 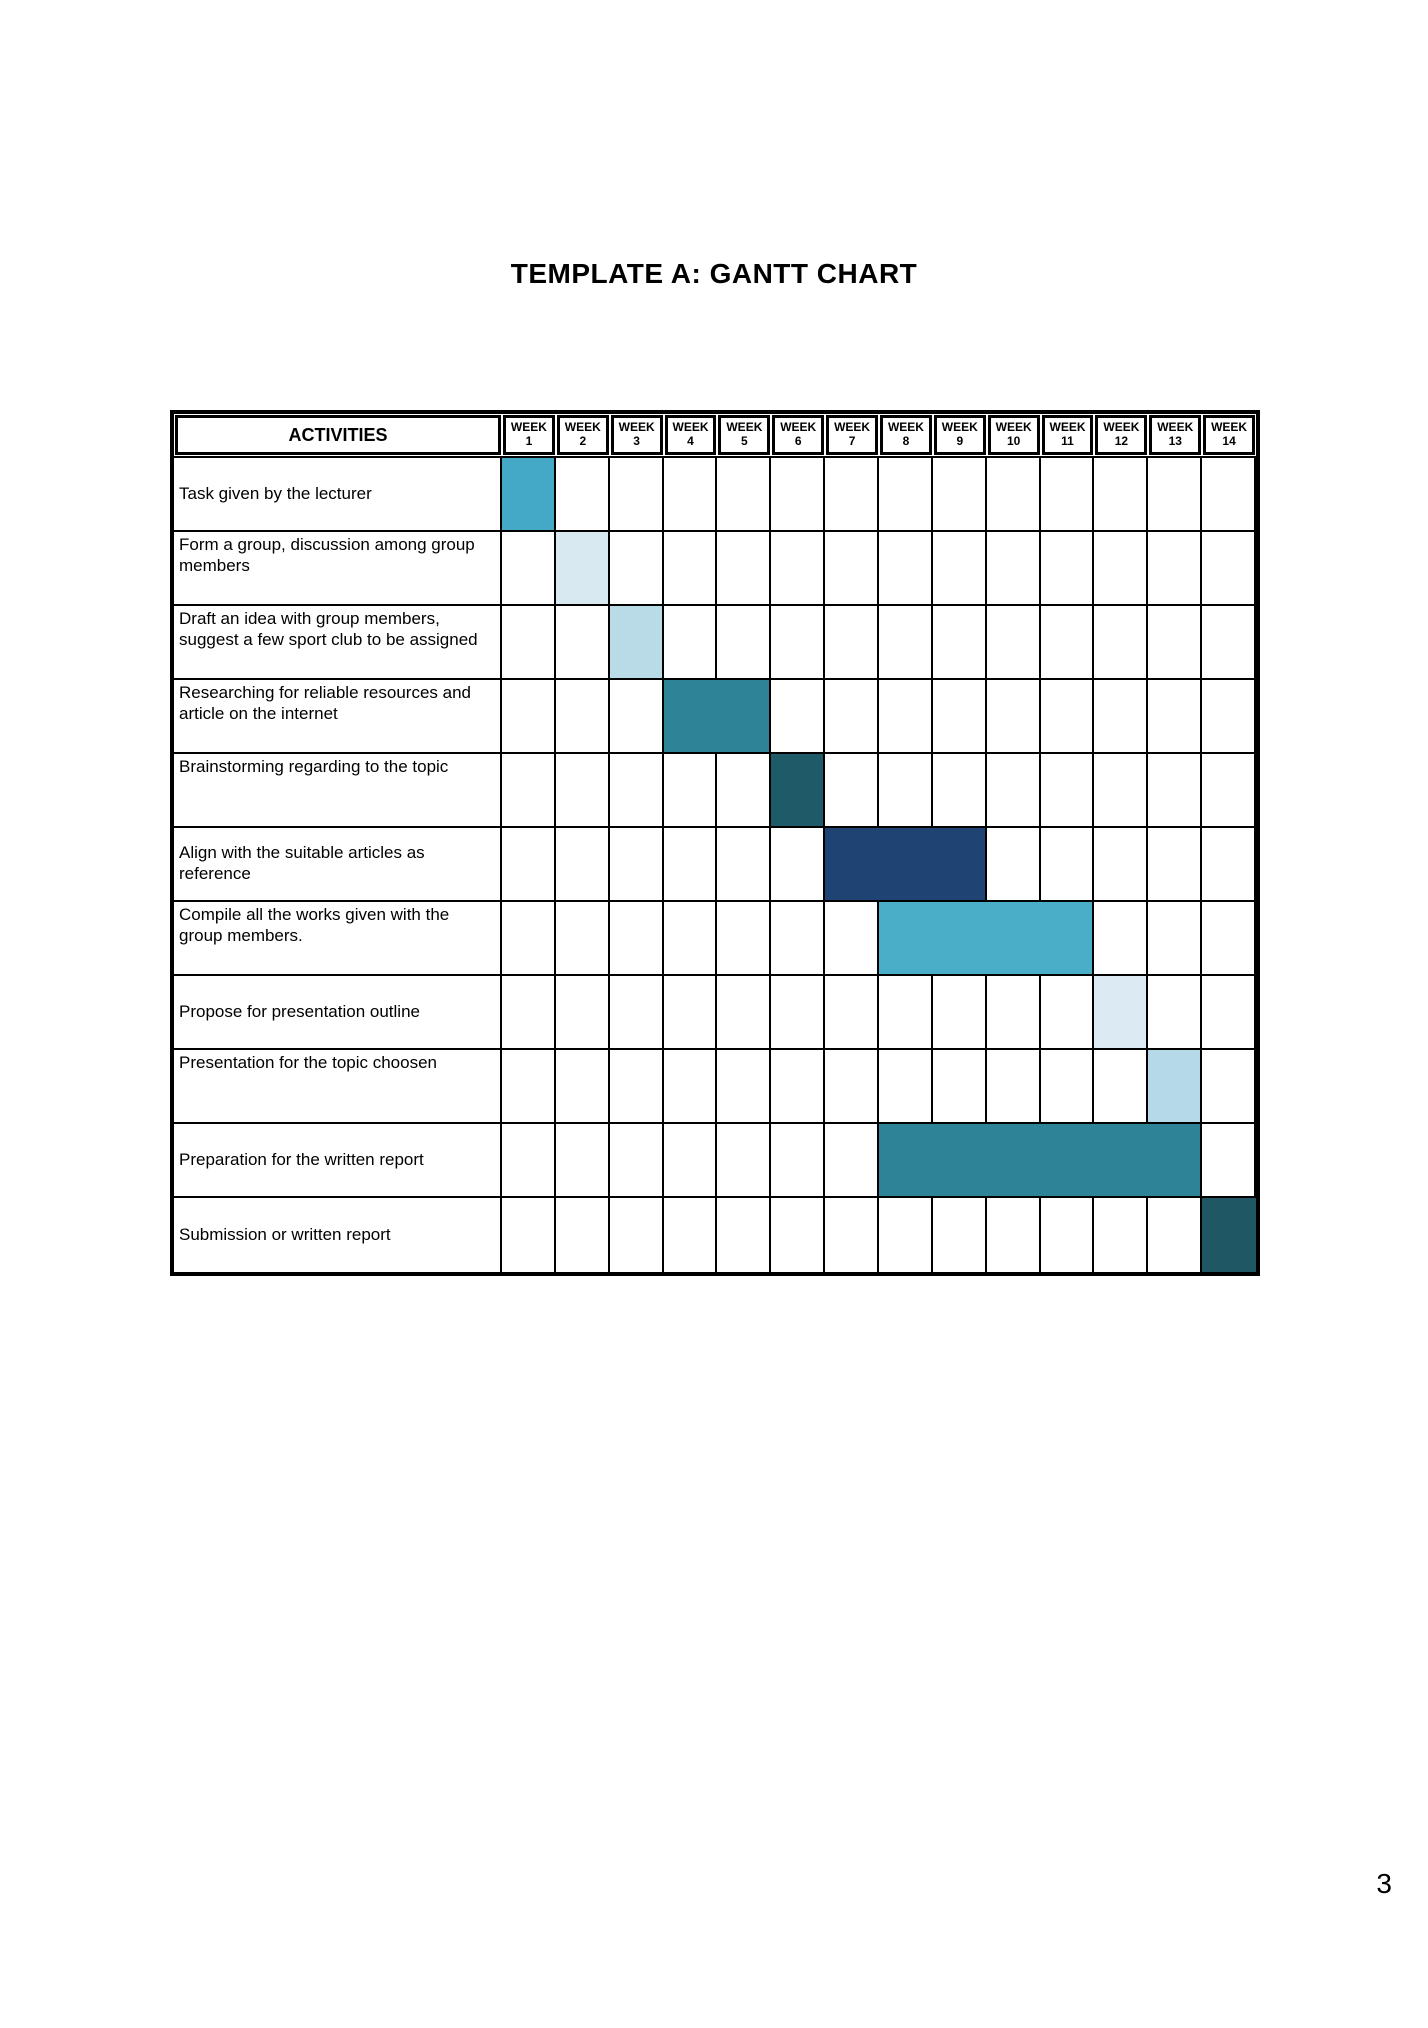 What do you see at coordinates (1175, 441) in the screenshot?
I see `week-header-number: 13` at bounding box center [1175, 441].